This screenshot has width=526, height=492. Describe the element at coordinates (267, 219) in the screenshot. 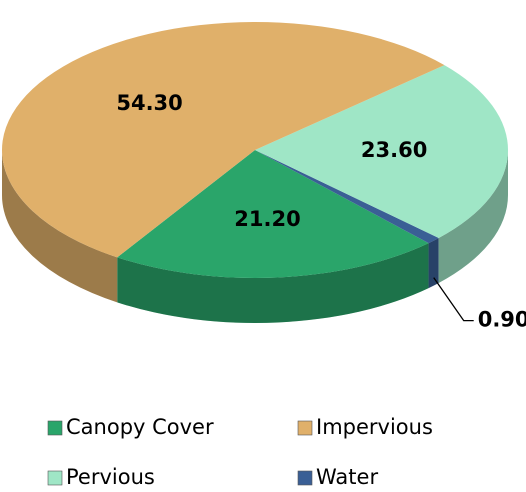

I see `value-label: 21.20` at that location.